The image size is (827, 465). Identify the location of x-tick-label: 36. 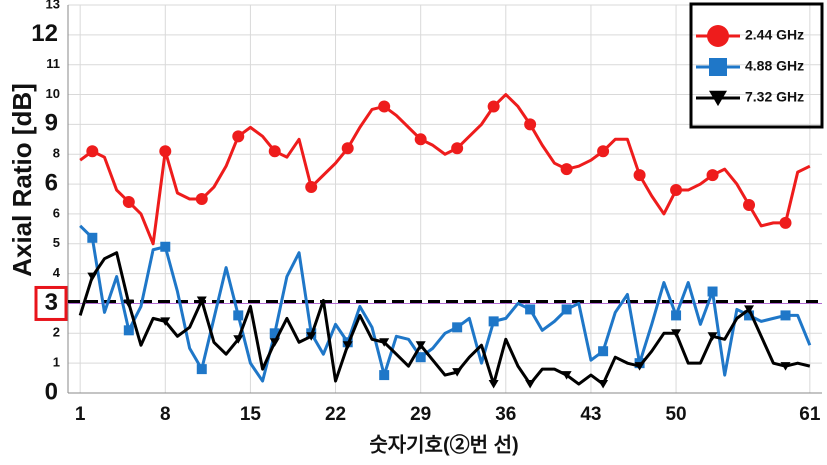
(505, 414).